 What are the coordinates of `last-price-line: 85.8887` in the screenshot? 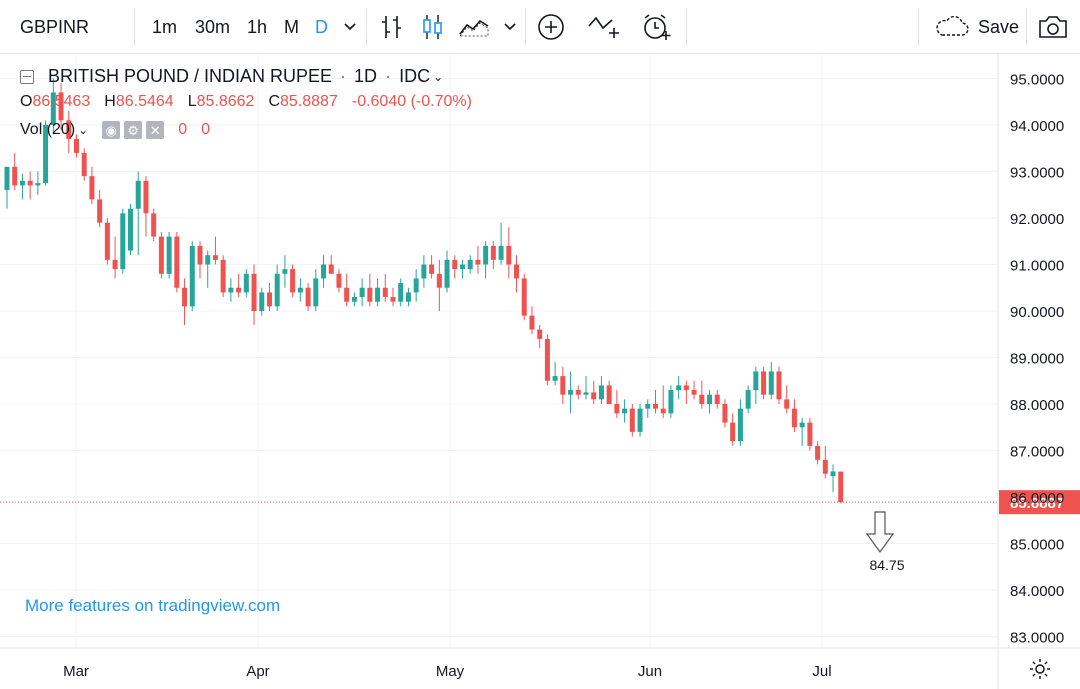 It's located at (540, 502).